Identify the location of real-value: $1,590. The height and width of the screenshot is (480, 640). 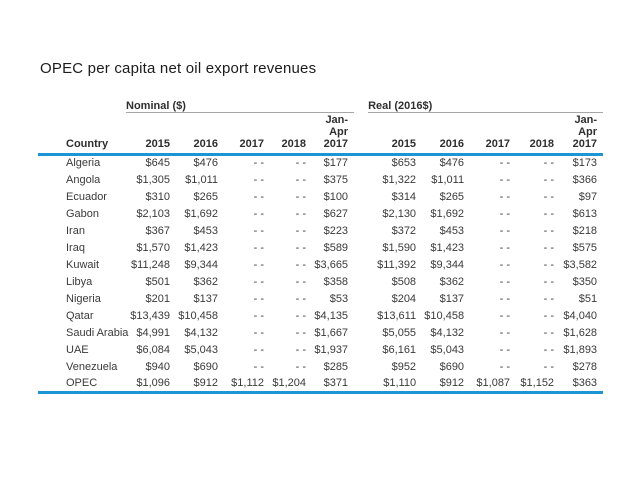
(399, 247).